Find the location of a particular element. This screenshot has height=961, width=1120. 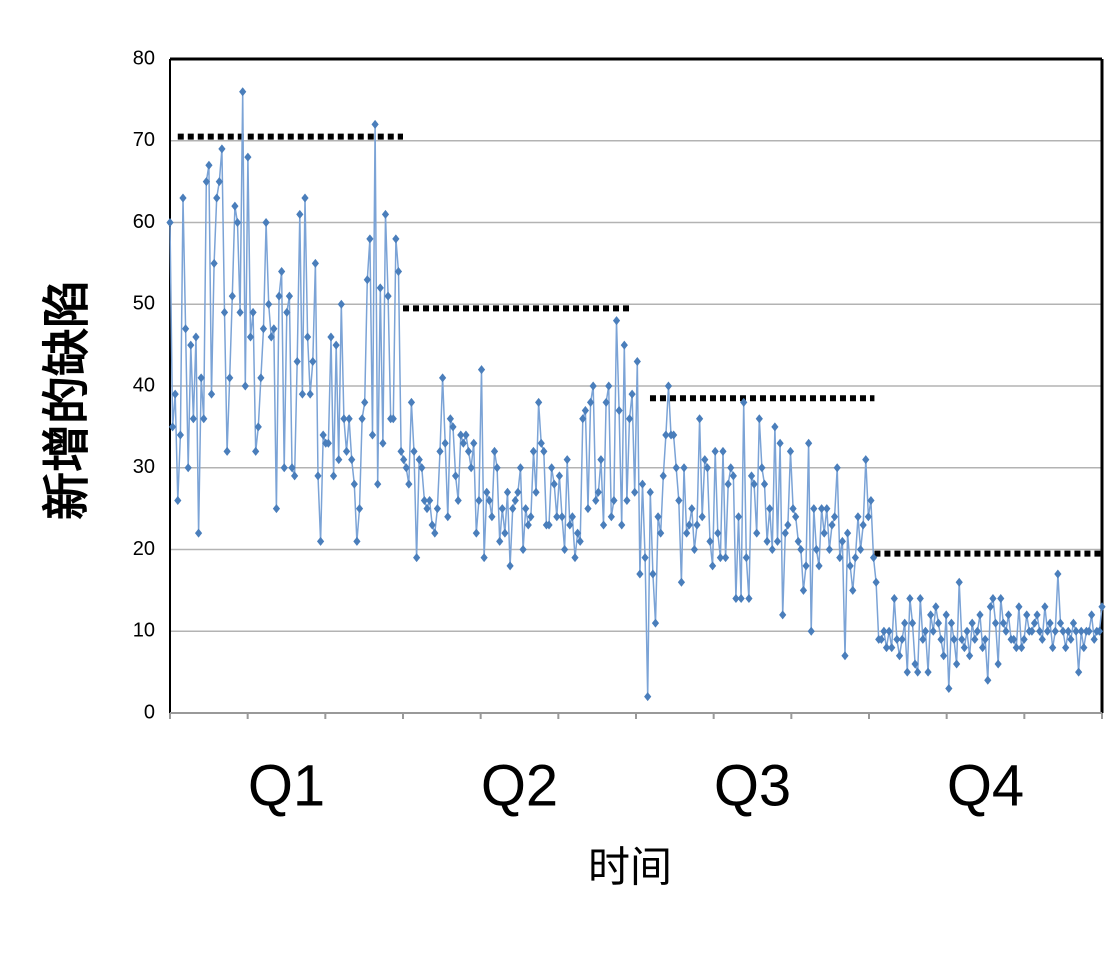

y-tick-label: 40 is located at coordinates (144, 385).